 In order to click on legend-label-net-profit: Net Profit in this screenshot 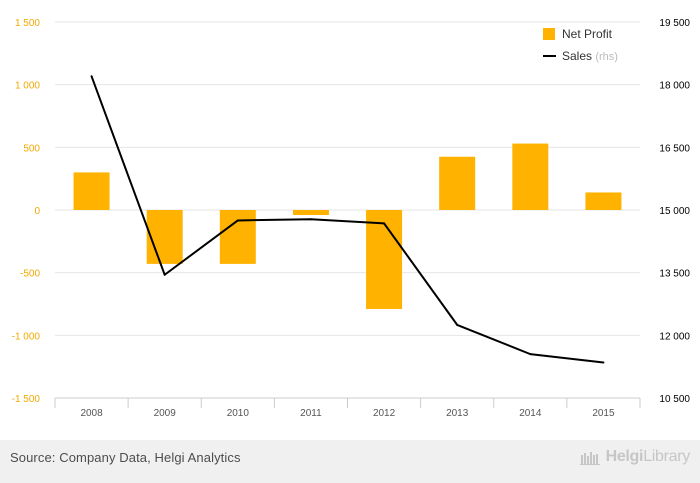, I will do `click(587, 34)`.